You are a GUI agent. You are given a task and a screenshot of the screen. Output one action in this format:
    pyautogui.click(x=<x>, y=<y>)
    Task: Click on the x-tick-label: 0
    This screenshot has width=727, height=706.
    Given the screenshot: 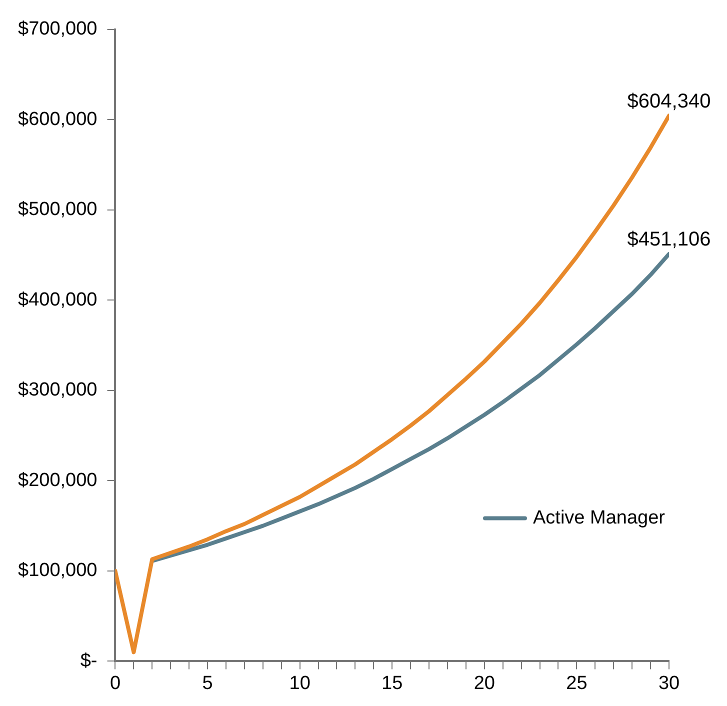 What is the action you would take?
    pyautogui.click(x=115, y=683)
    